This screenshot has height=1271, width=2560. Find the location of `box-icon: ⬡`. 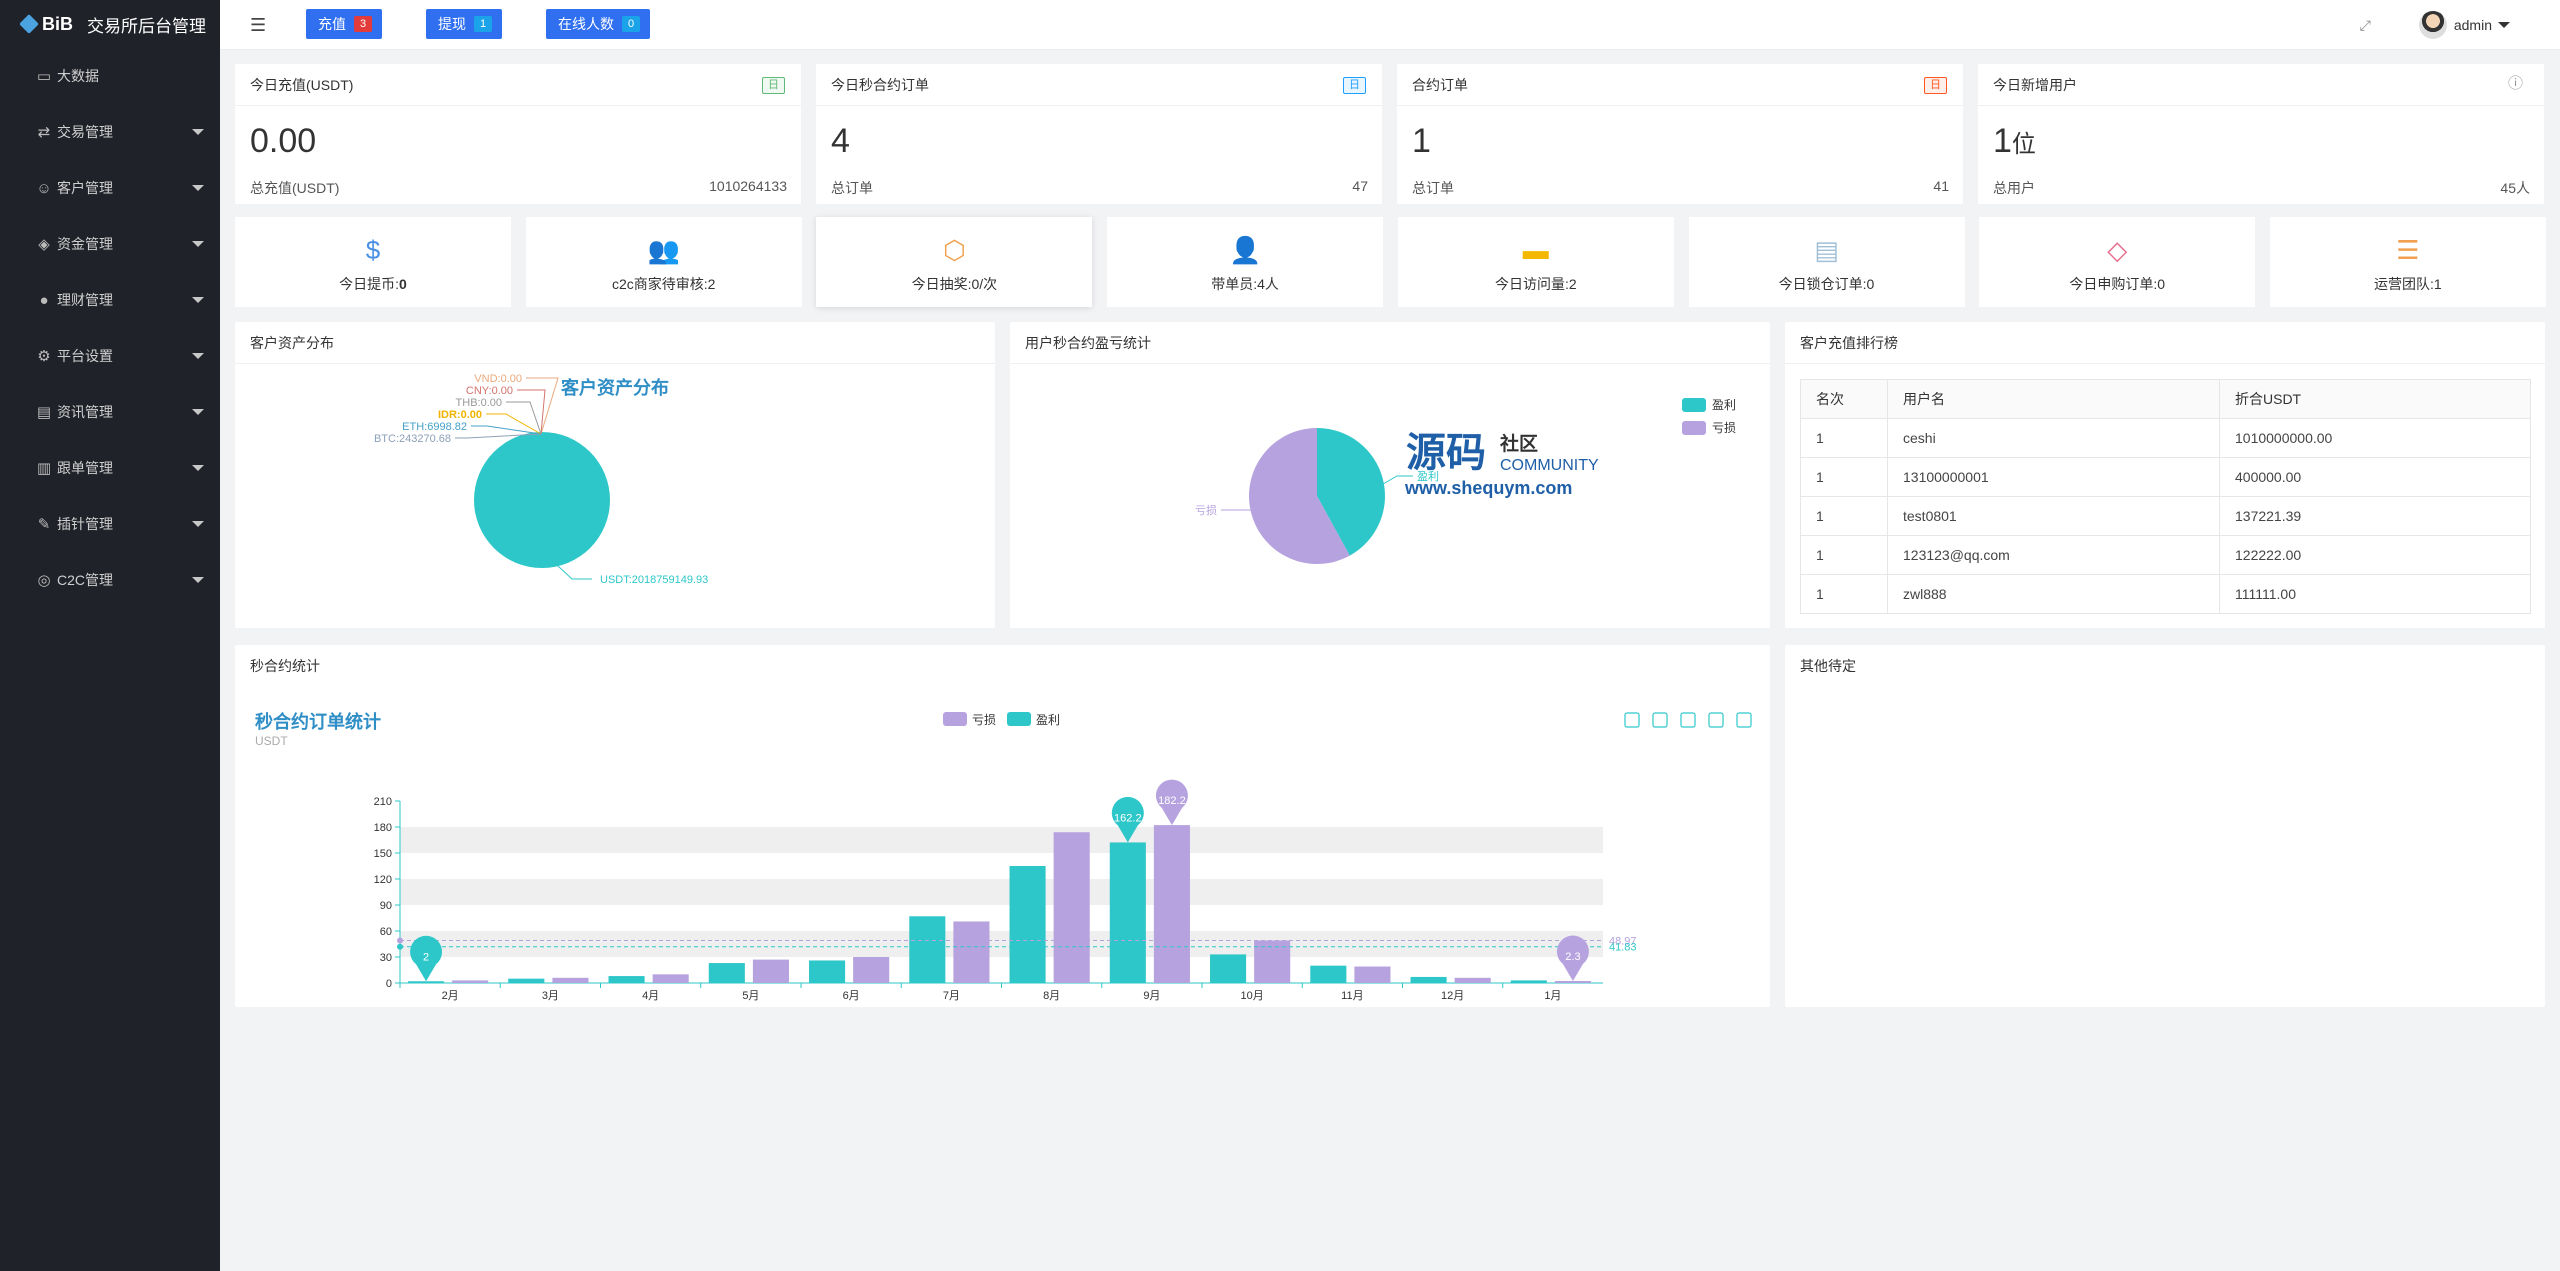

box-icon: ⬡ is located at coordinates (954, 250).